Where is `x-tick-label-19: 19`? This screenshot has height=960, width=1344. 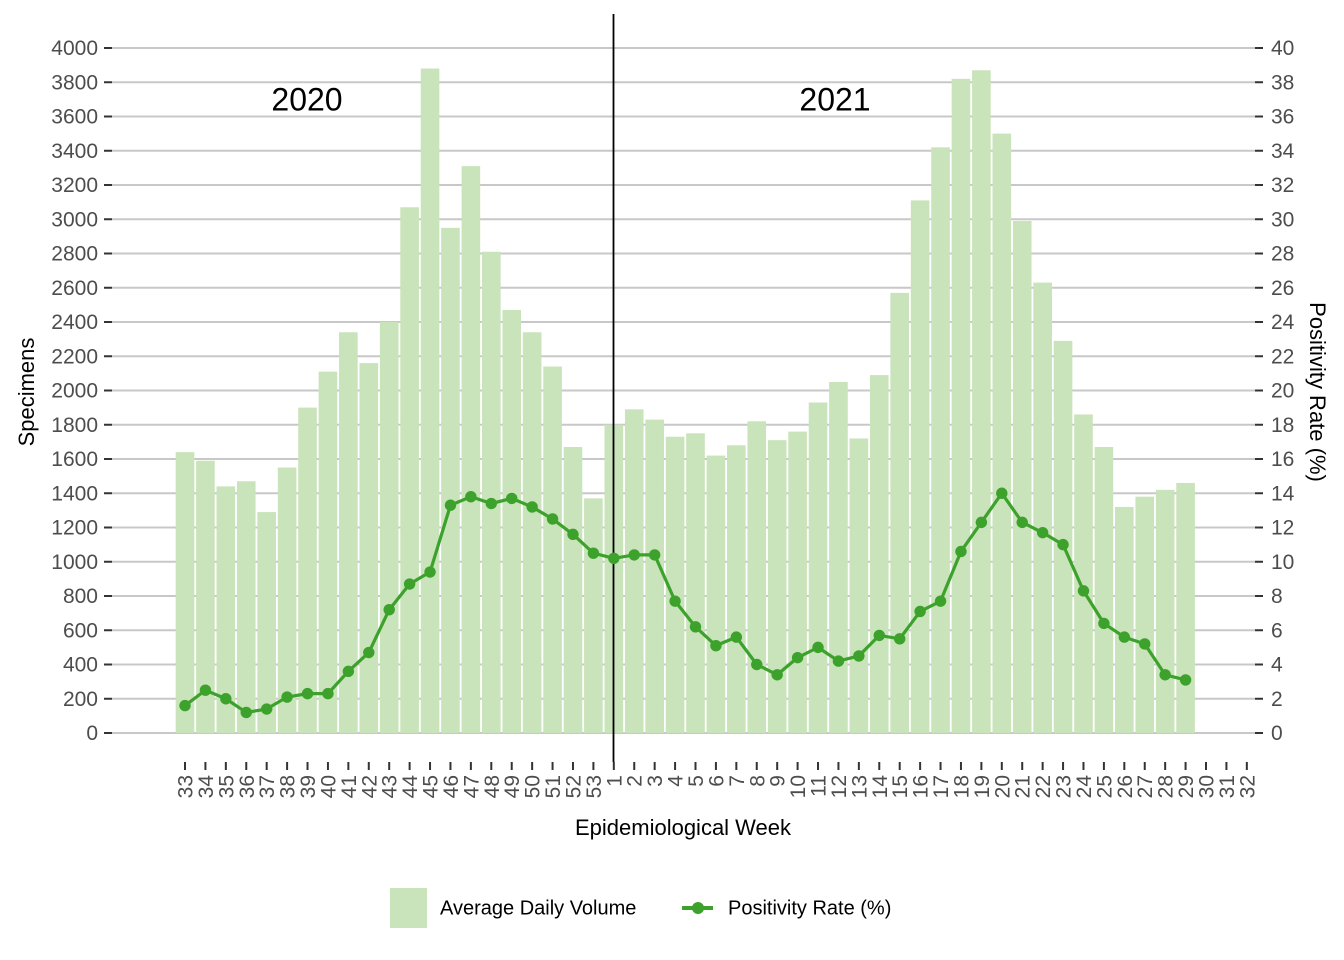 x-tick-label-19: 19 is located at coordinates (982, 786).